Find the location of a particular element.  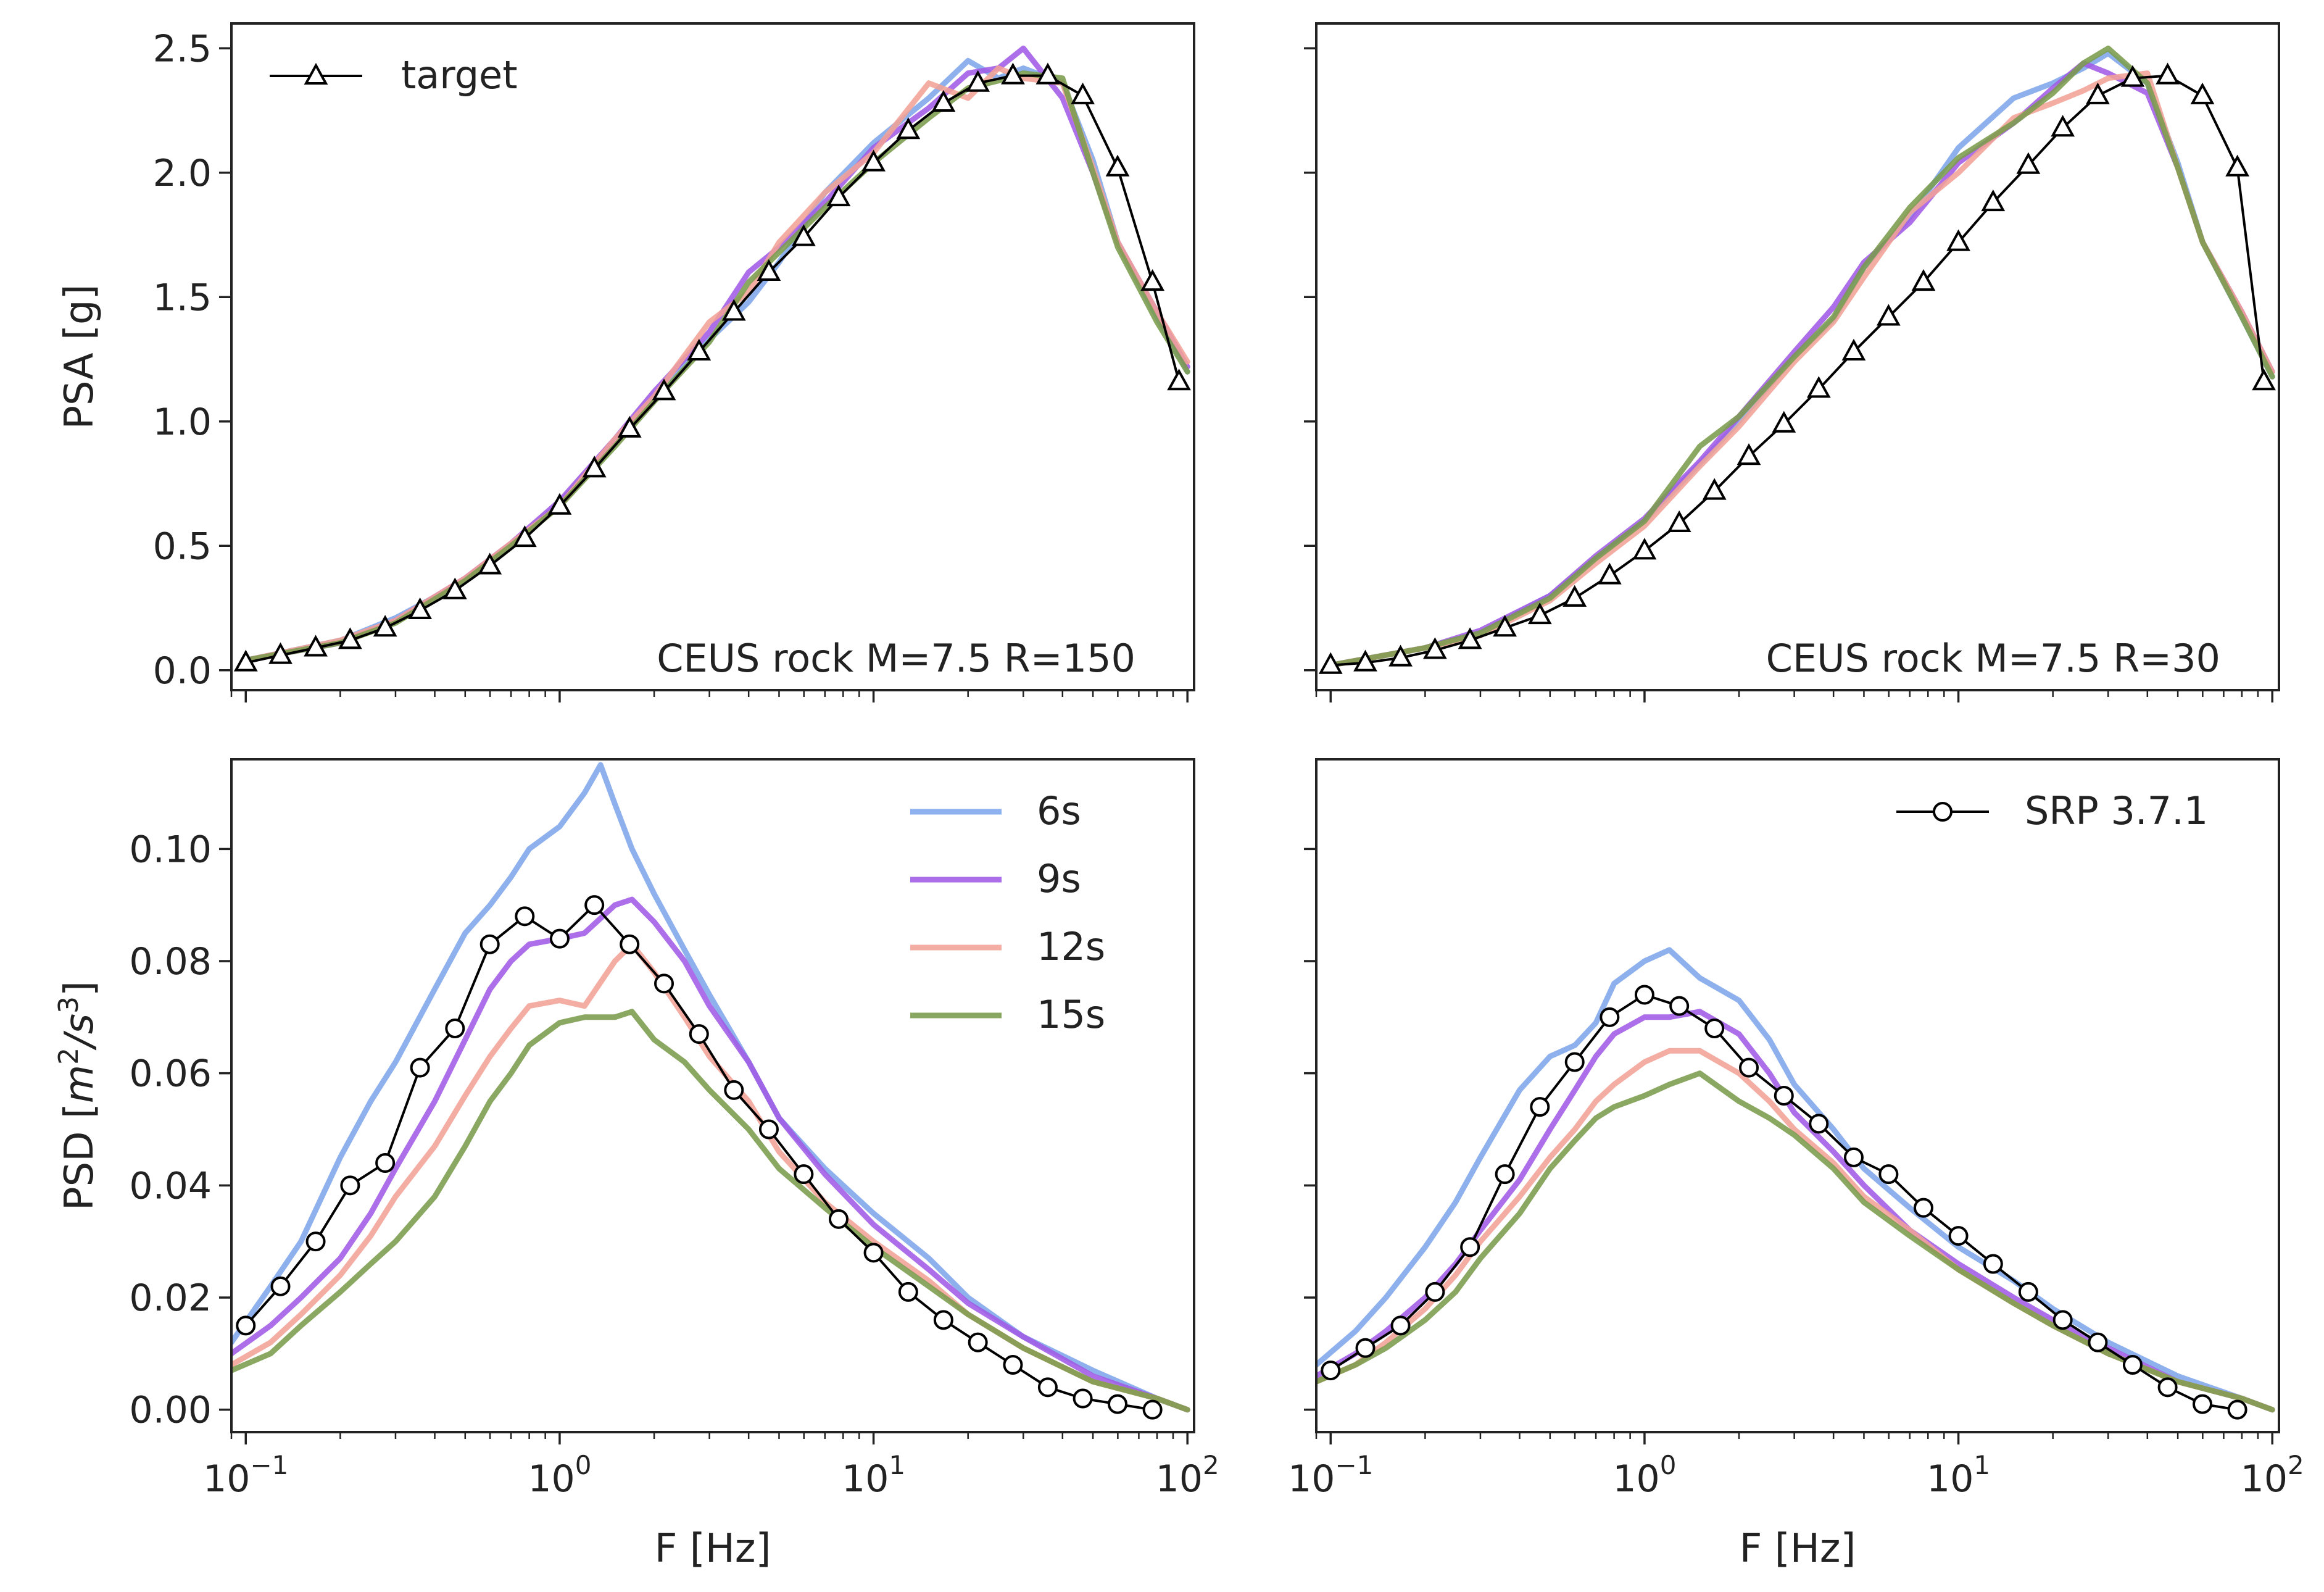

legend-label: SRP 3.7.1 is located at coordinates (2116, 811).